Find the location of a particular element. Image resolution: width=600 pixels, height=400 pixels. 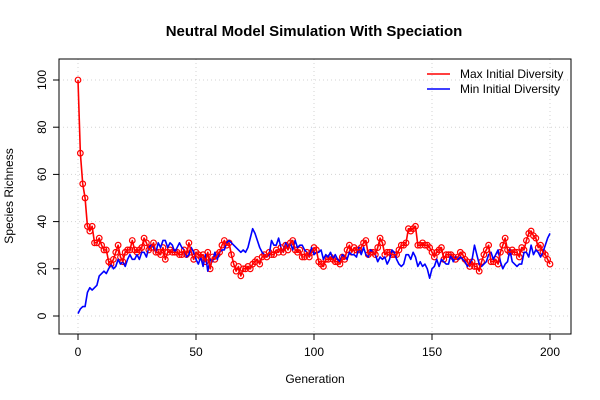

y-tick-label: 60 is located at coordinates (42, 174).